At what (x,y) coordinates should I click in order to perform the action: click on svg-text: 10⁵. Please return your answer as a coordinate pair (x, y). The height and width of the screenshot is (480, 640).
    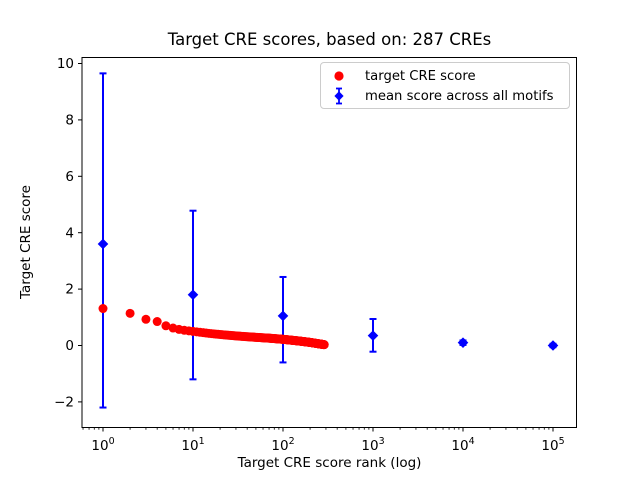
    Looking at the image, I should click on (552, 445).